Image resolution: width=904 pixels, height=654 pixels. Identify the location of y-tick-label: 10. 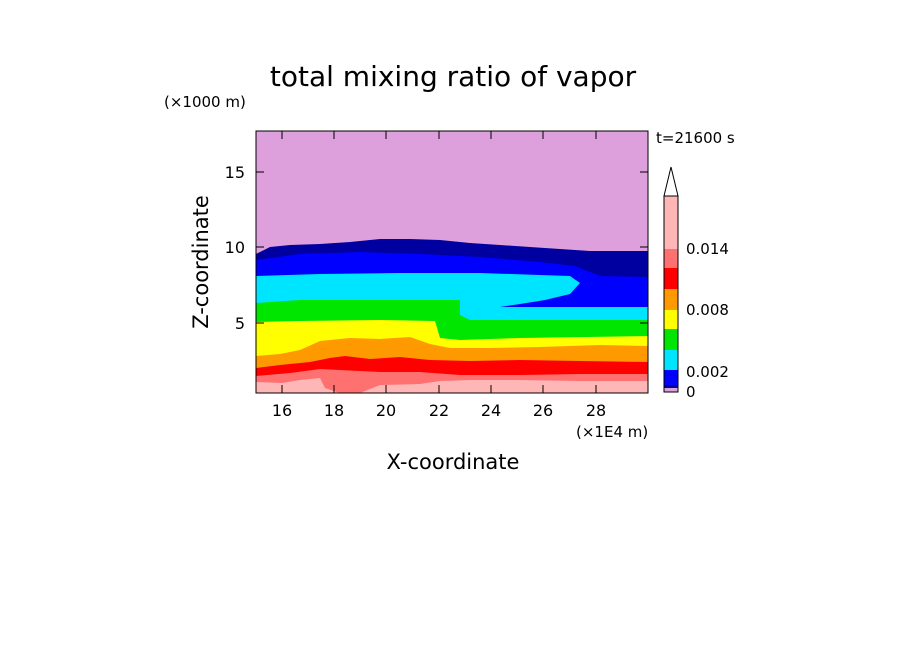
(235, 247).